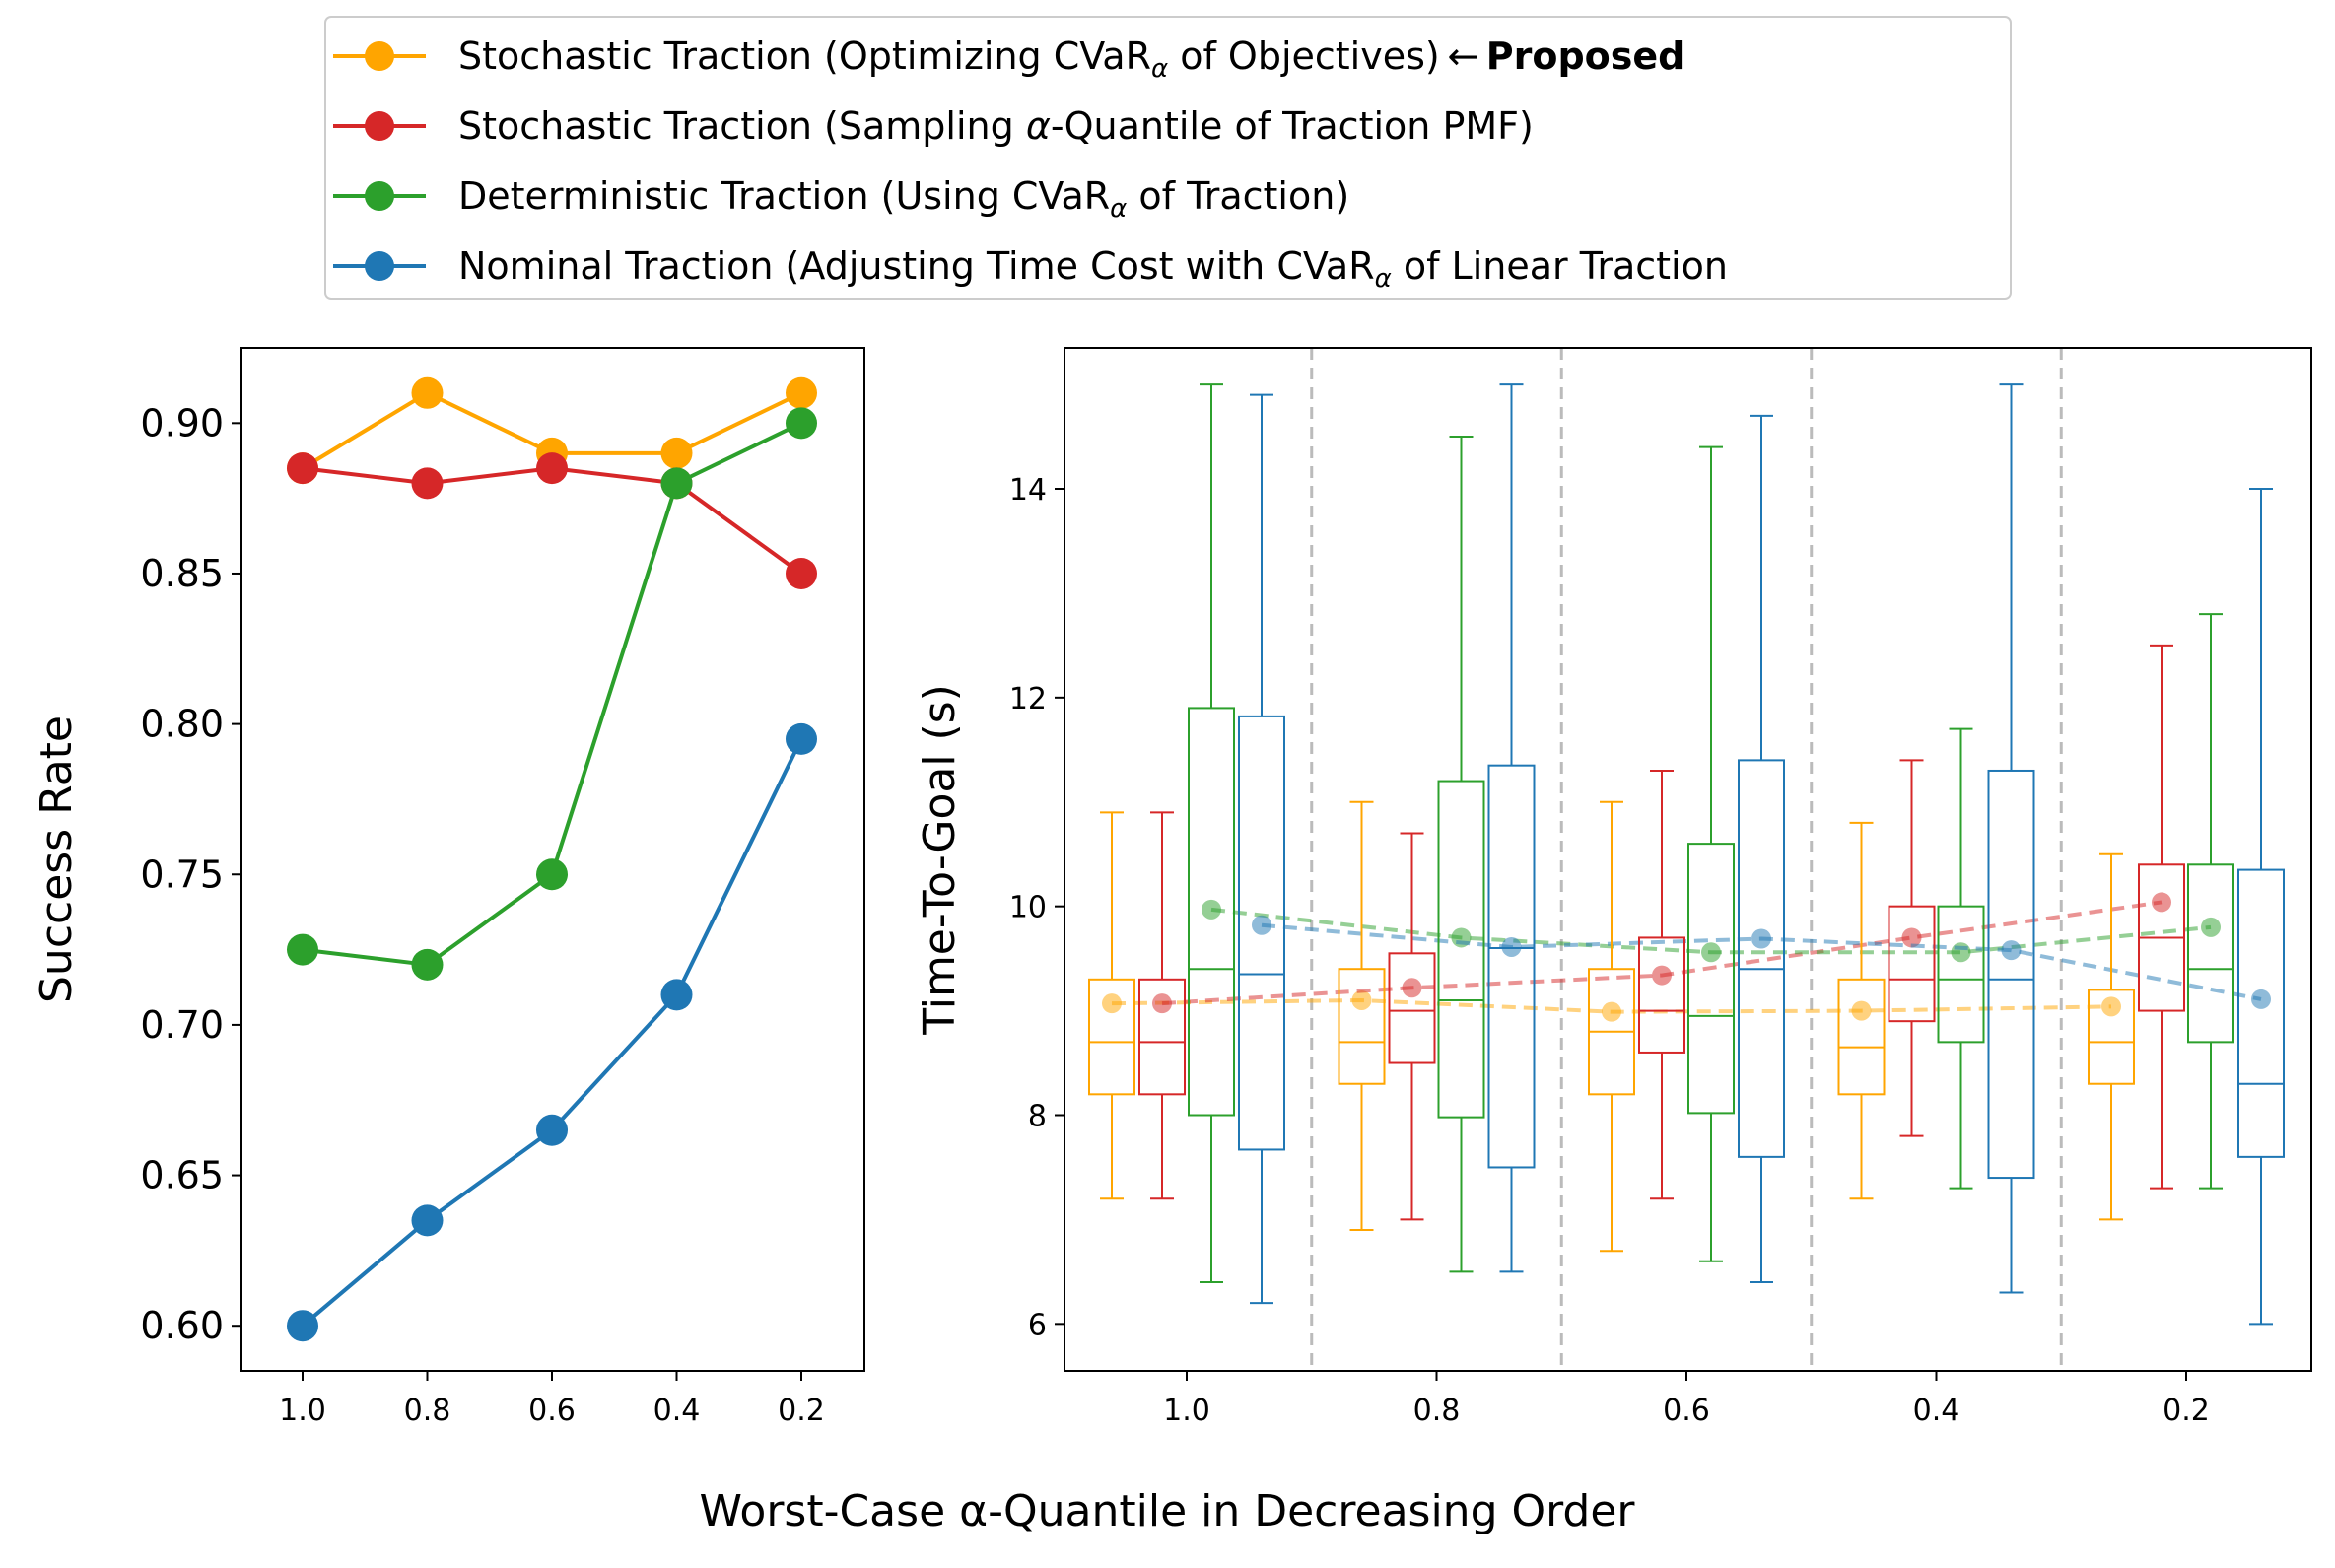 The image size is (2335, 1568). I want to click on right-y-tick-label: 6, so click(1038, 1325).